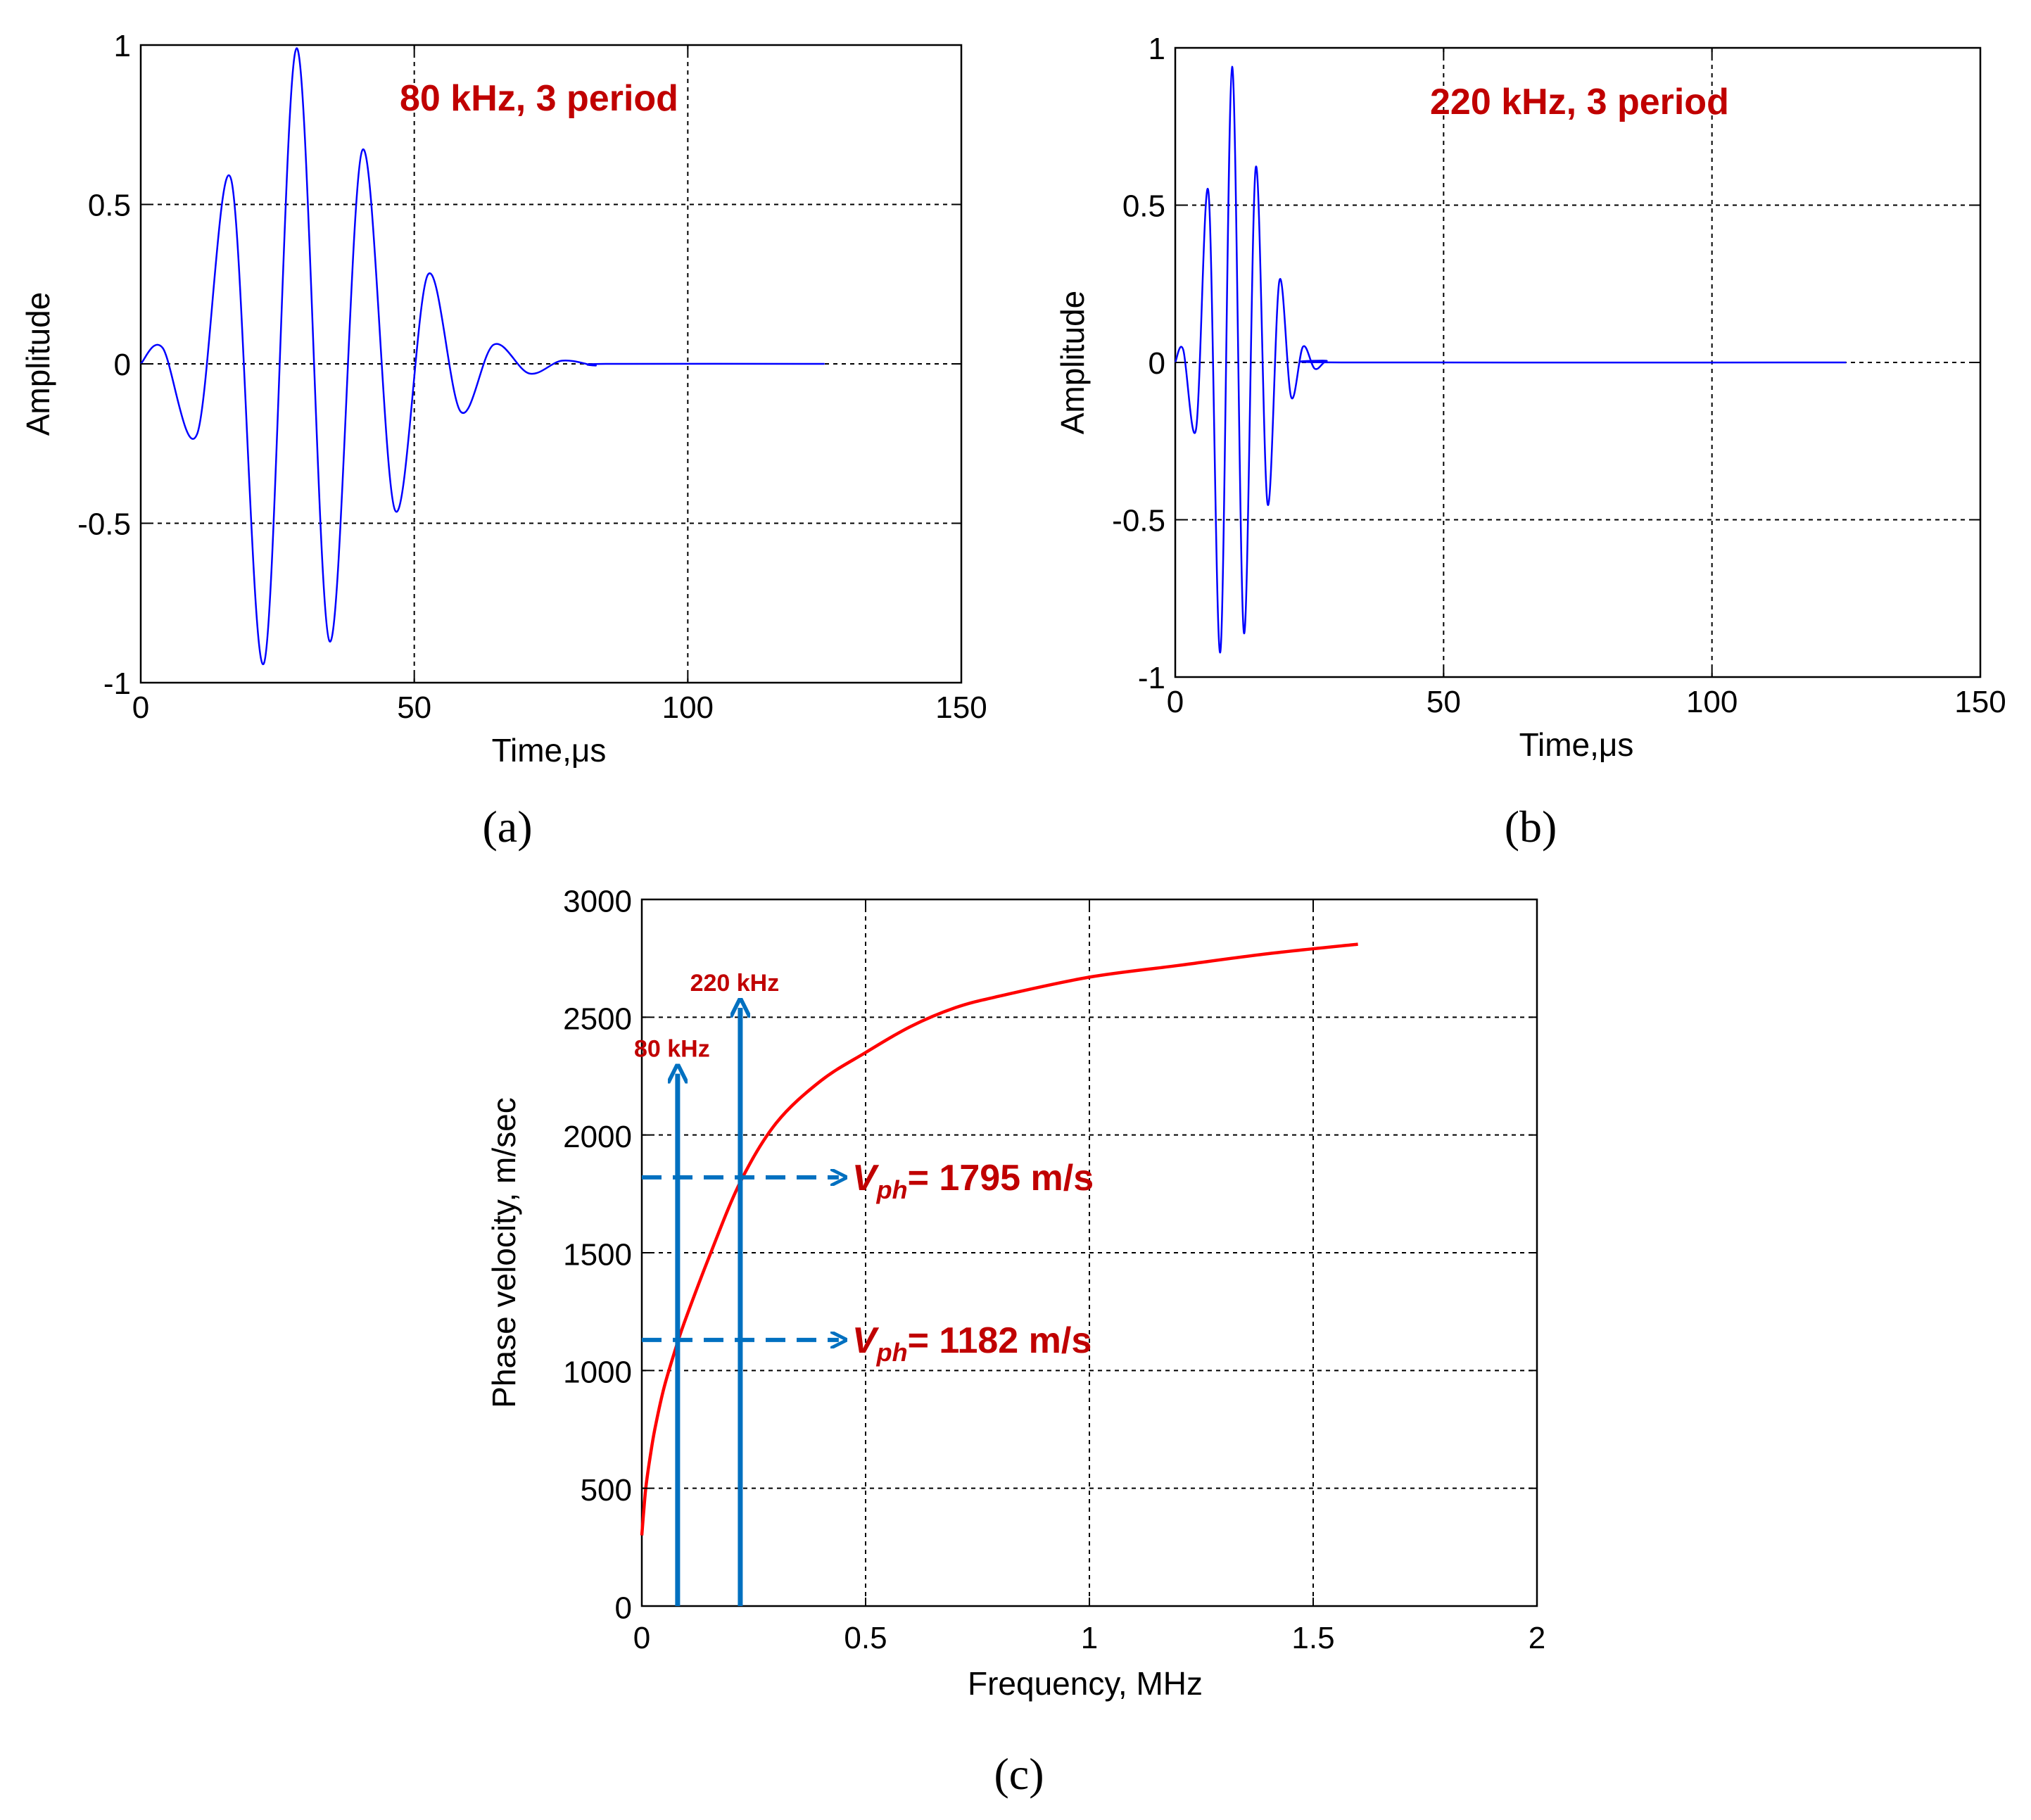  I want to click on chart-b-panel-label: (b), so click(1531, 827).